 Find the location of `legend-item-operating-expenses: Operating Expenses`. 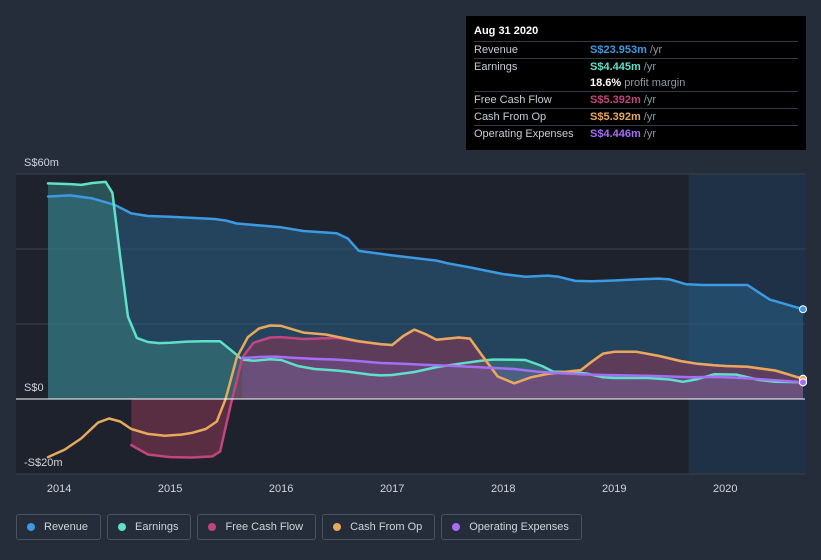

legend-item-operating-expenses: Operating Expenses is located at coordinates (511, 527).